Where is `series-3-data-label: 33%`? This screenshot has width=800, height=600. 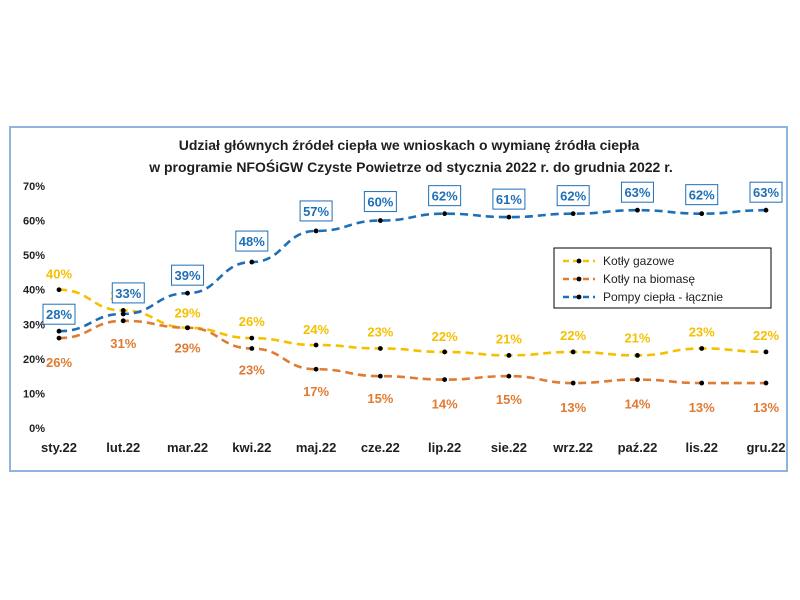 series-3-data-label: 33% is located at coordinates (128, 293).